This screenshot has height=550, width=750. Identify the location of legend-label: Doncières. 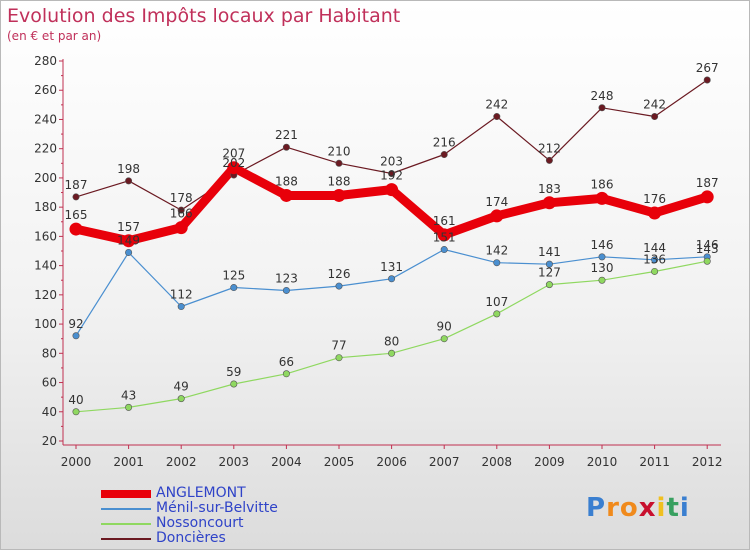
(191, 538).